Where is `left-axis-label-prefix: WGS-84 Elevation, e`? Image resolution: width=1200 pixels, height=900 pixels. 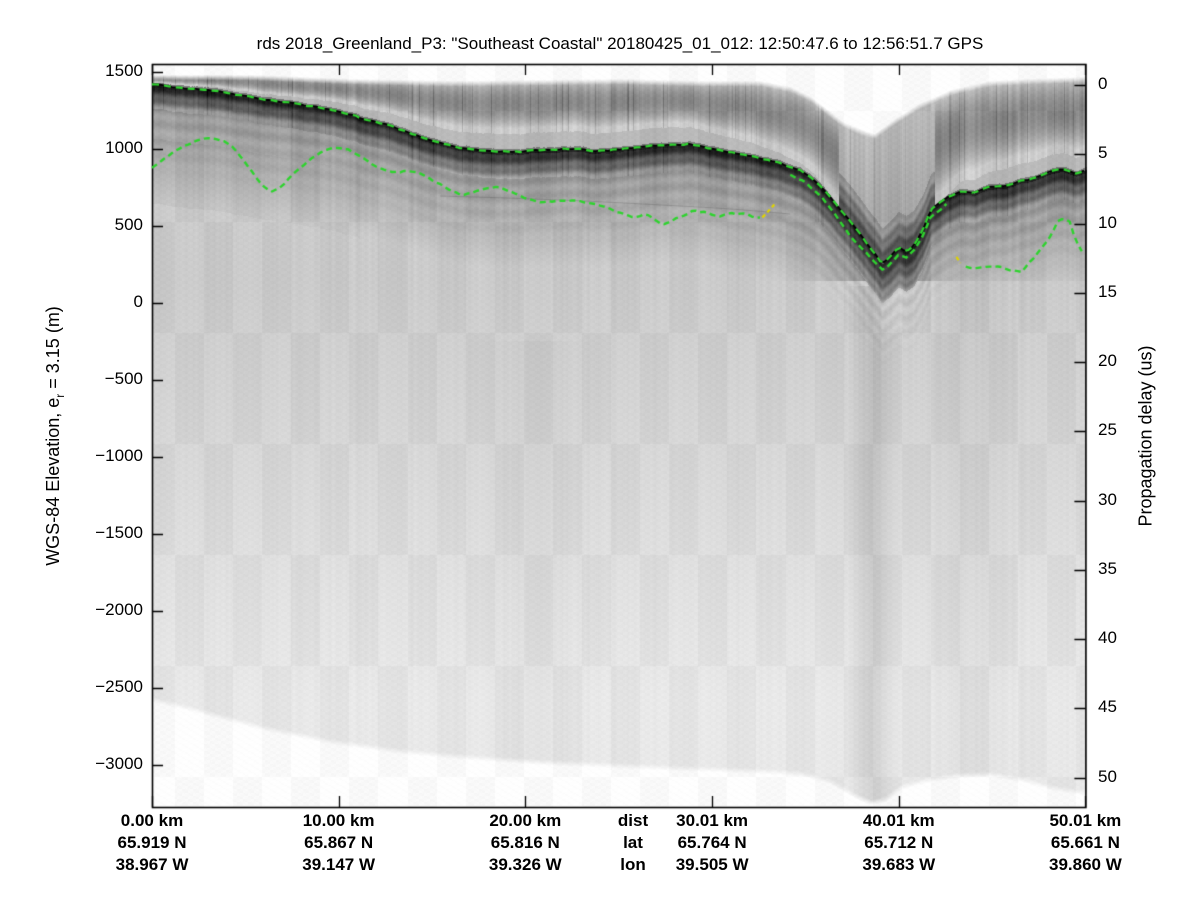 left-axis-label-prefix: WGS-84 Elevation, e is located at coordinates (53, 481).